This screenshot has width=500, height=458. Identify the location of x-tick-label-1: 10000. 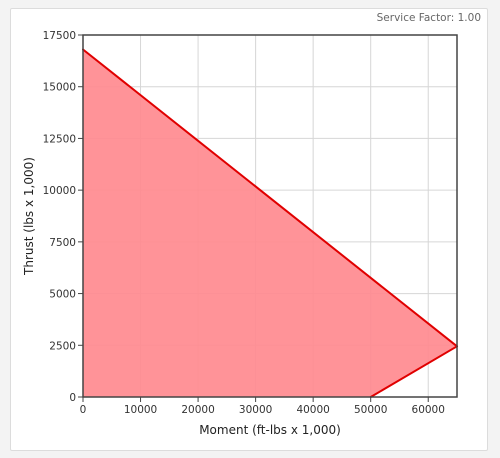
(140, 410).